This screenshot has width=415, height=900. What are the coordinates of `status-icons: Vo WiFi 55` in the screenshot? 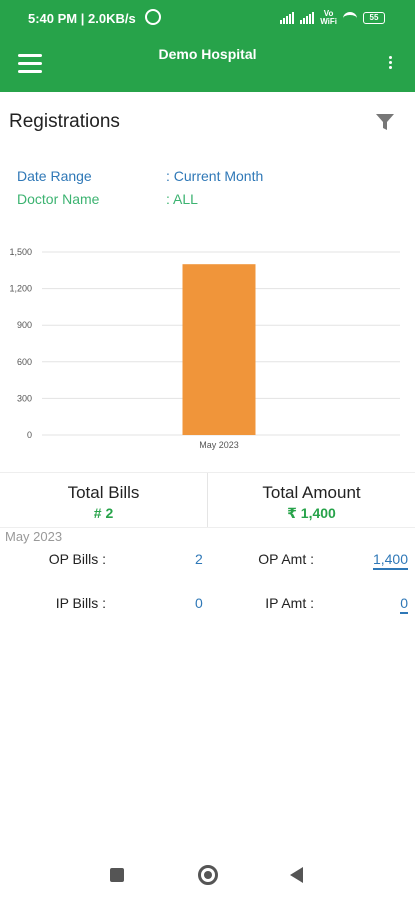 It's located at (332, 18).